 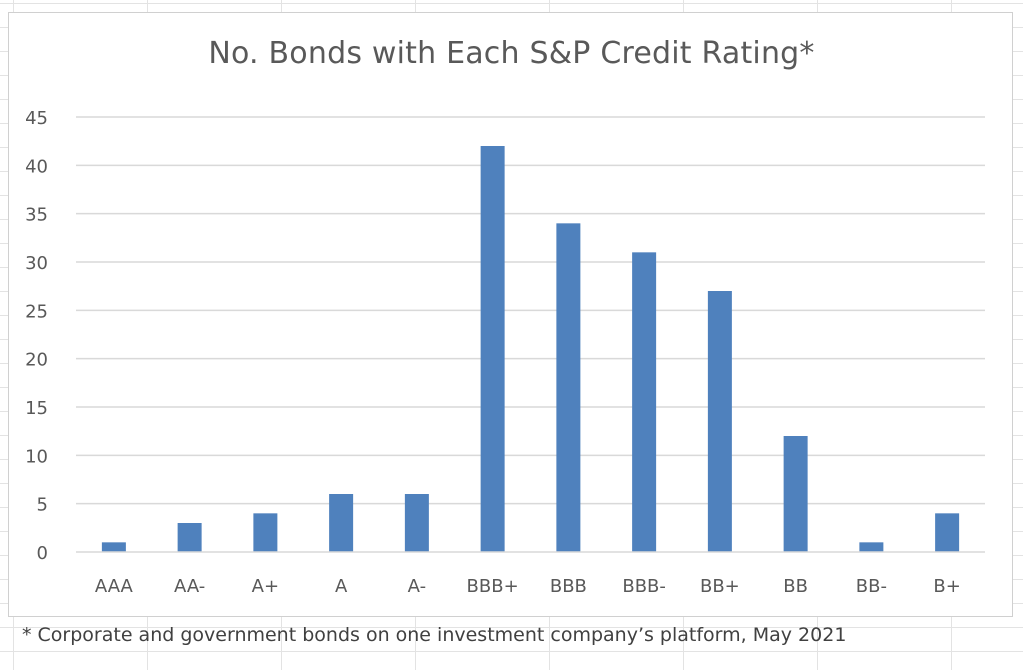 What do you see at coordinates (946, 586) in the screenshot?
I see `x-tick-label: B+` at bounding box center [946, 586].